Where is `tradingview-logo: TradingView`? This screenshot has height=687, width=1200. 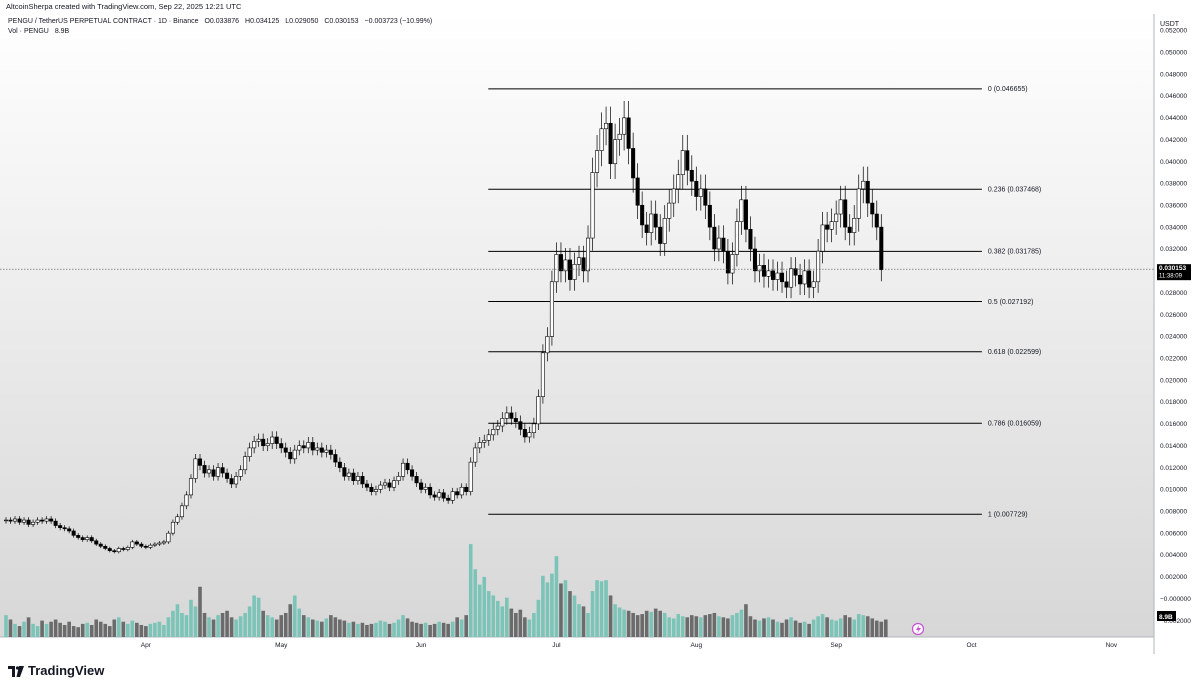
tradingview-logo: TradingView is located at coordinates (56, 670).